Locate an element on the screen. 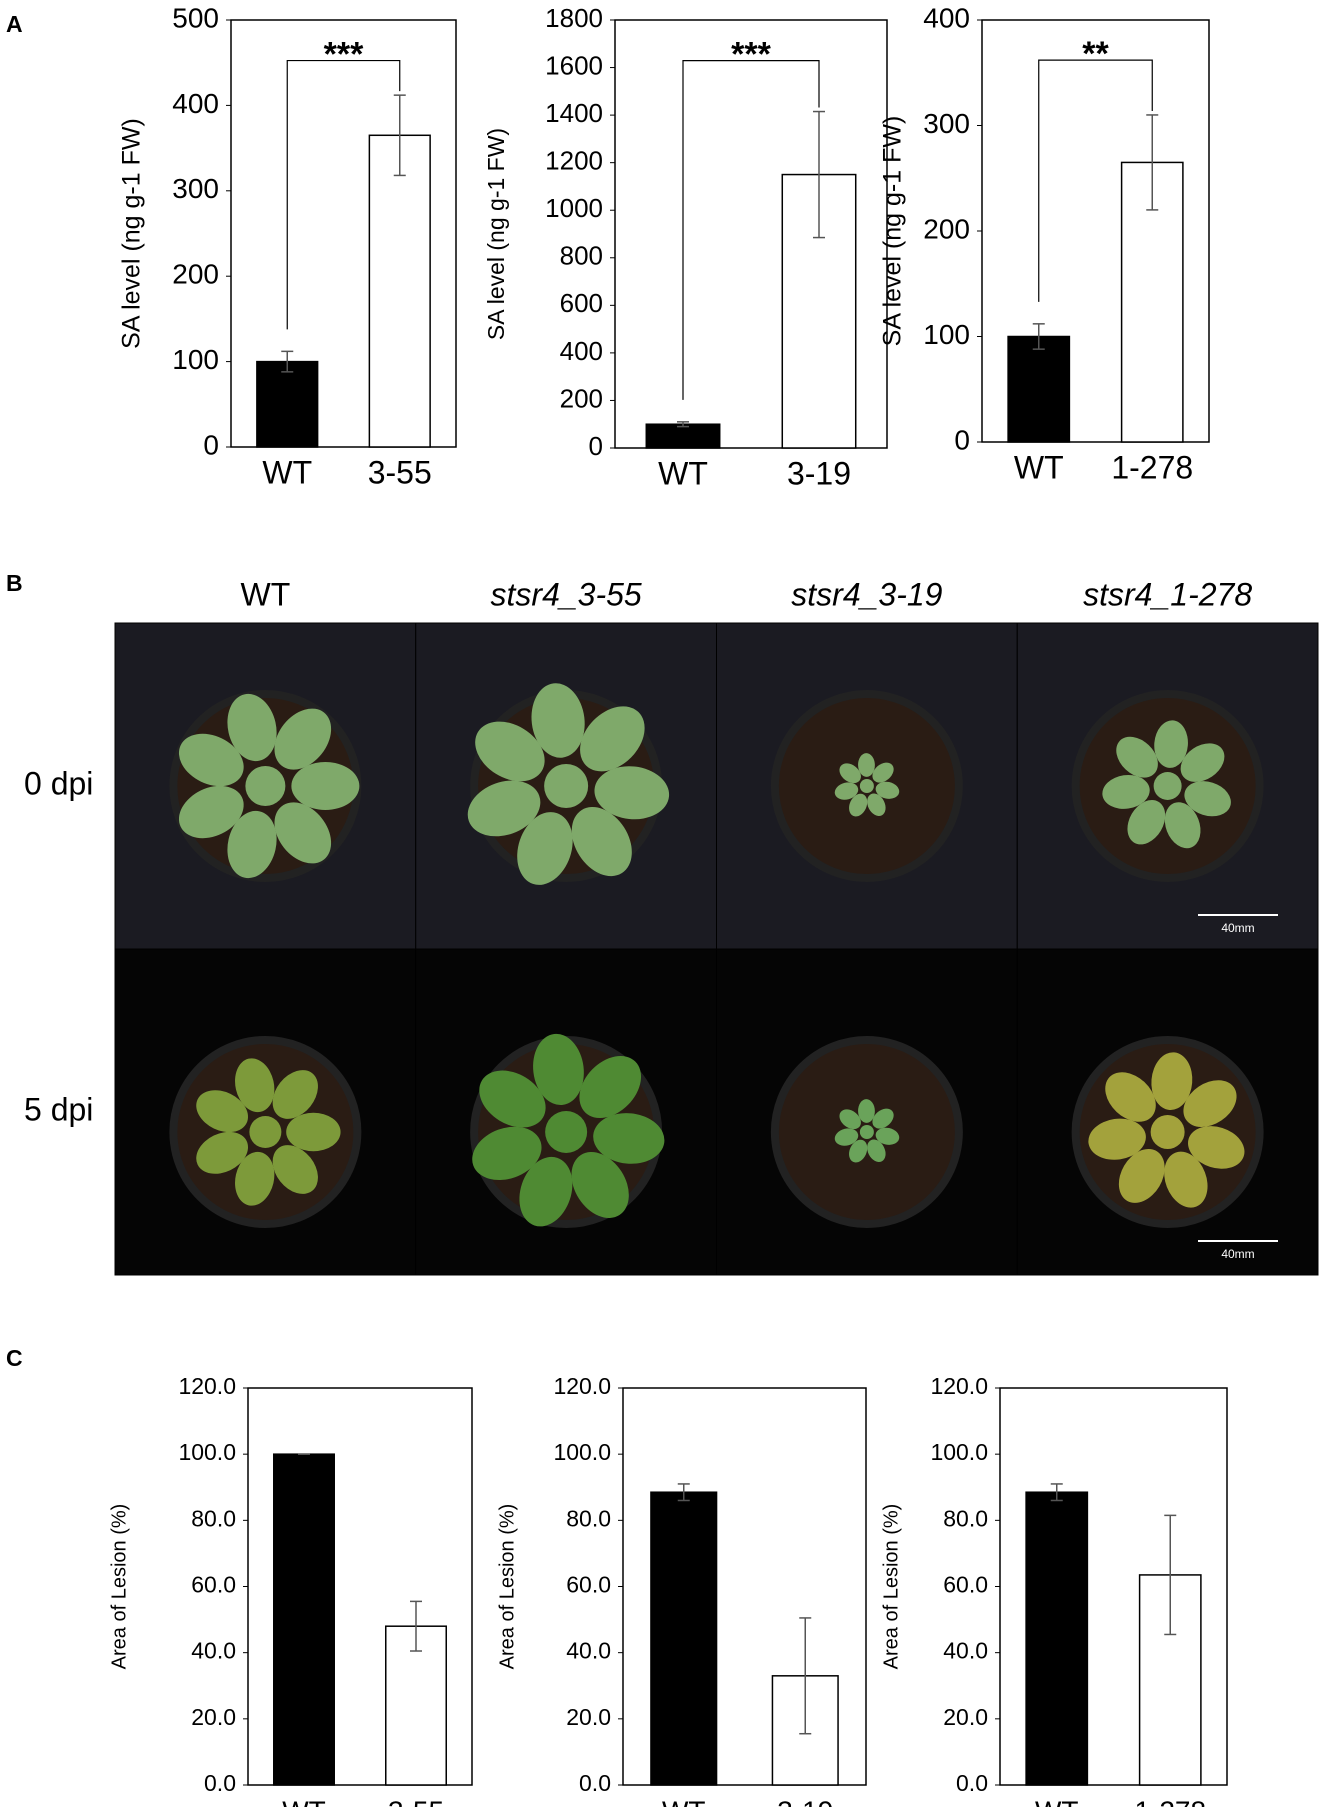  y-tick-label: 1600 is located at coordinates (574, 65).